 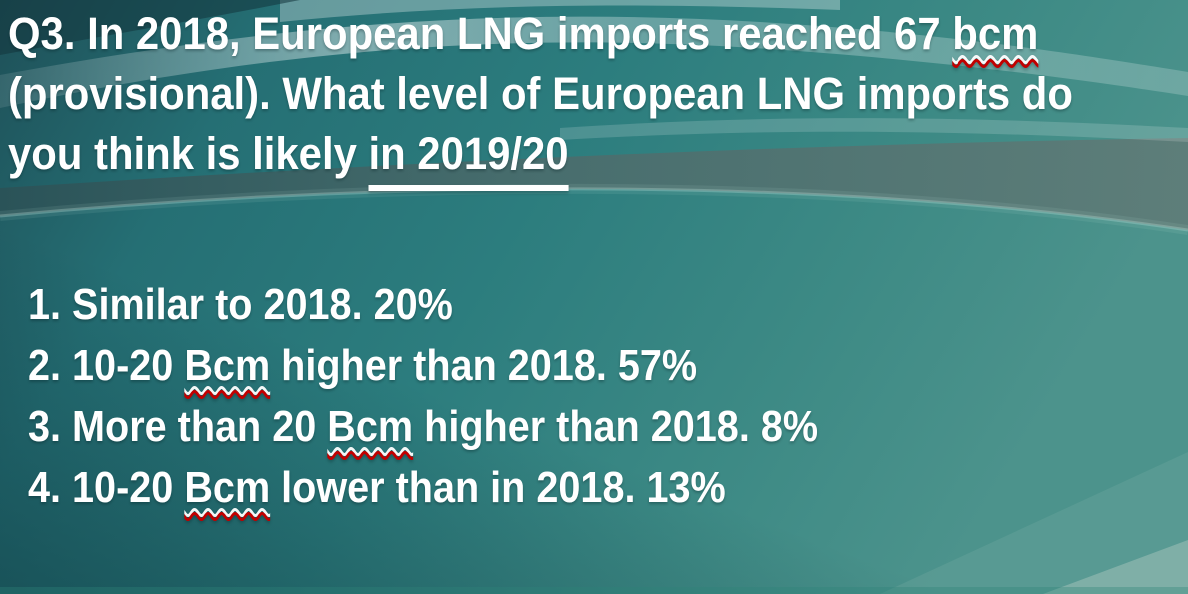 I want to click on misspelled-word: bcm, so click(x=995, y=33).